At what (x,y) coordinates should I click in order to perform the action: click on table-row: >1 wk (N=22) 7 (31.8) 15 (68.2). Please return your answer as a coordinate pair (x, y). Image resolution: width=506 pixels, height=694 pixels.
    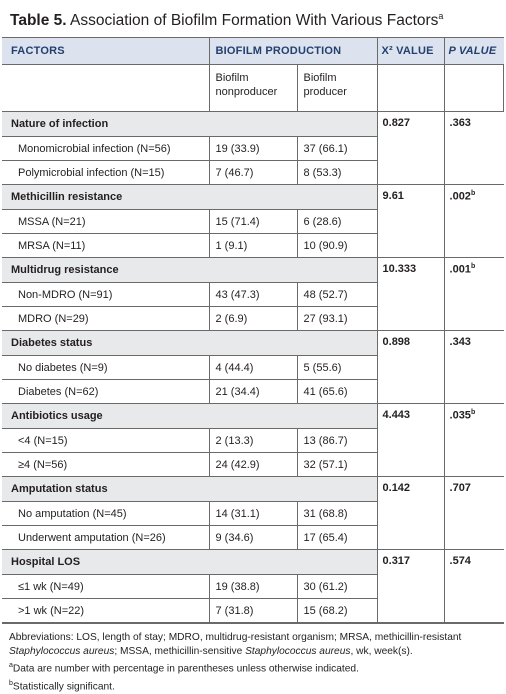
    Looking at the image, I should click on (253, 611).